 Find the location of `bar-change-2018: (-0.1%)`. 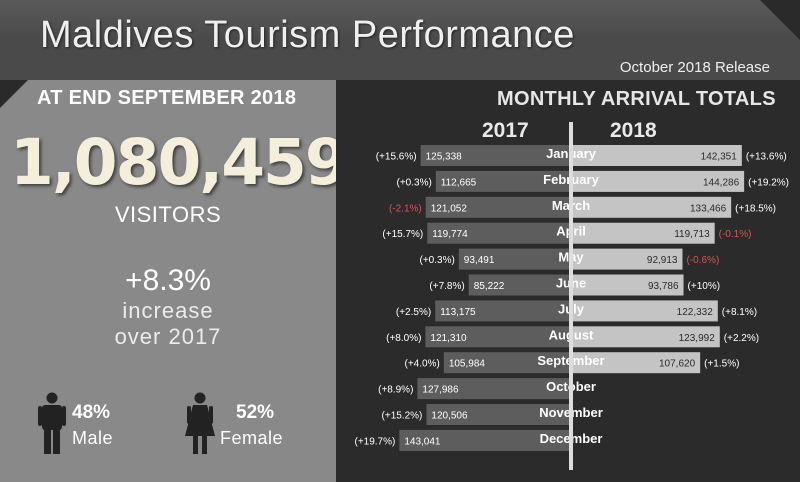

bar-change-2018: (-0.1%) is located at coordinates (735, 234).